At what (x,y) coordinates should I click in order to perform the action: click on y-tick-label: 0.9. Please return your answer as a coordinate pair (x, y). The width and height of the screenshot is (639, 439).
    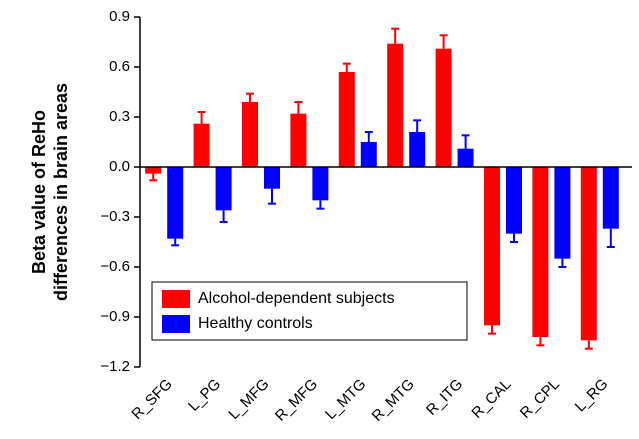
    Looking at the image, I should click on (119, 16).